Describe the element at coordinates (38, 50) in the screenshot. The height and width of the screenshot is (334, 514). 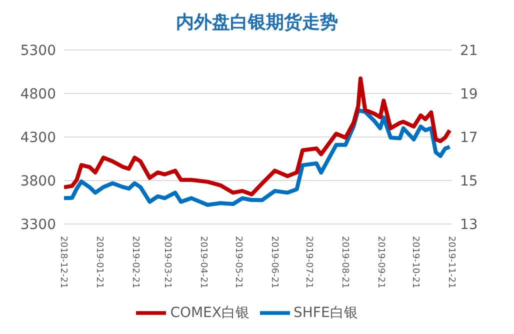
I see `y-tick-label: 5300` at that location.